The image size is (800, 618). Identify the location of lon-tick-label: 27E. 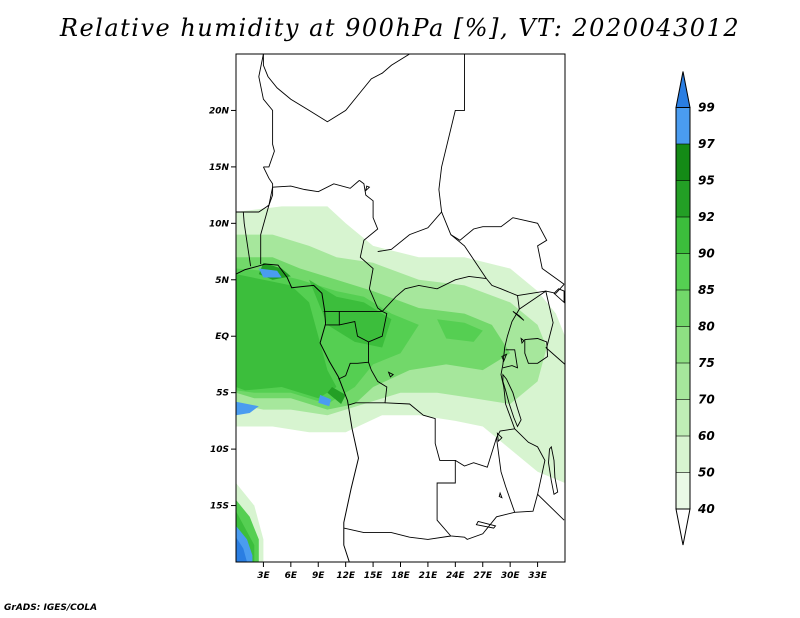
(483, 576).